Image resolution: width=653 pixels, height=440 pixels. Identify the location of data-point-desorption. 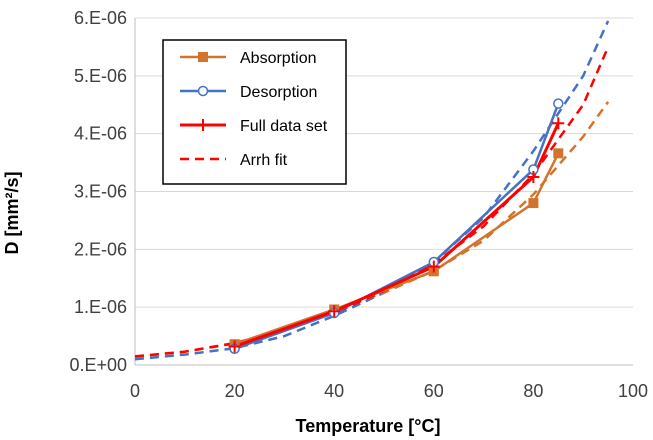
(558, 103).